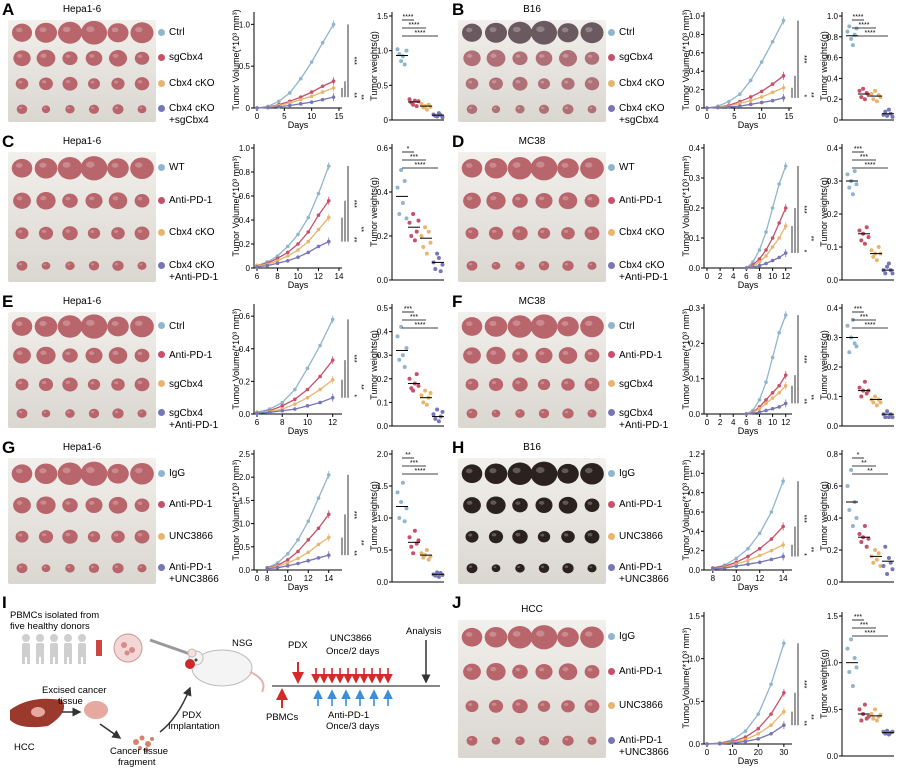 This screenshot has width=900, height=771. I want to click on fragment-caption-2: fragment, so click(137, 762).